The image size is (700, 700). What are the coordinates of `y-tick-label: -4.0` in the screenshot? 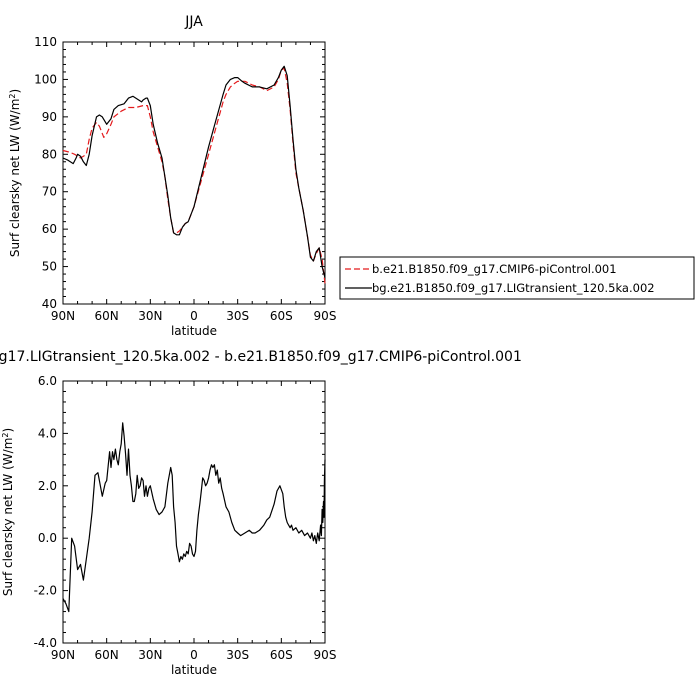 It's located at (45, 643).